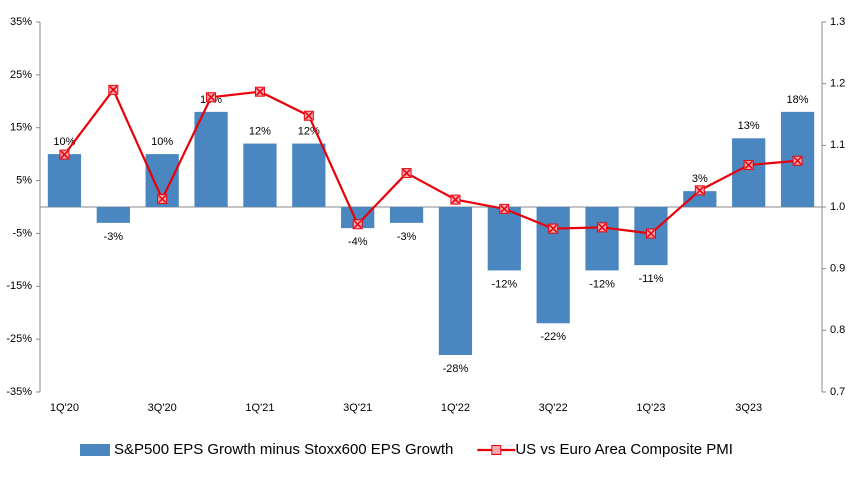  Describe the element at coordinates (21, 75) in the screenshot. I see `y-tick-label: 25%` at that location.